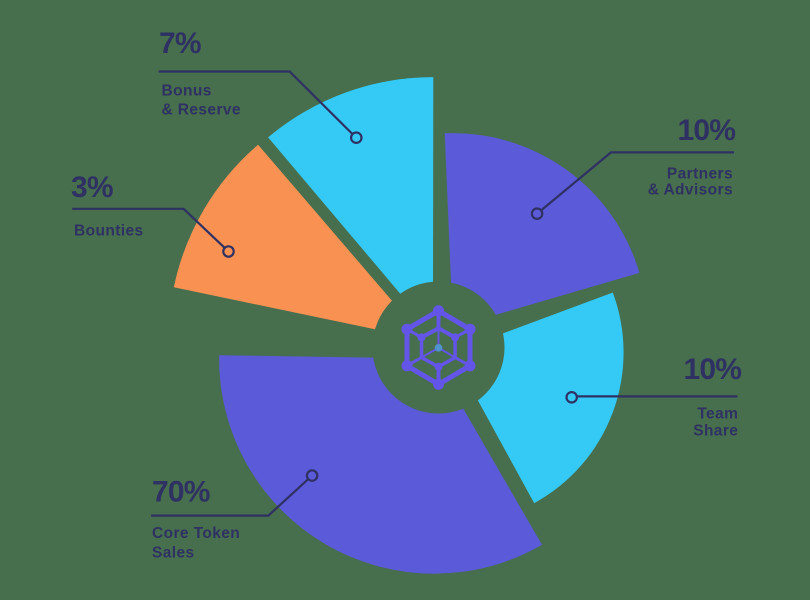 This screenshot has width=810, height=600. I want to click on svg-text: & Reserve, so click(201, 110).